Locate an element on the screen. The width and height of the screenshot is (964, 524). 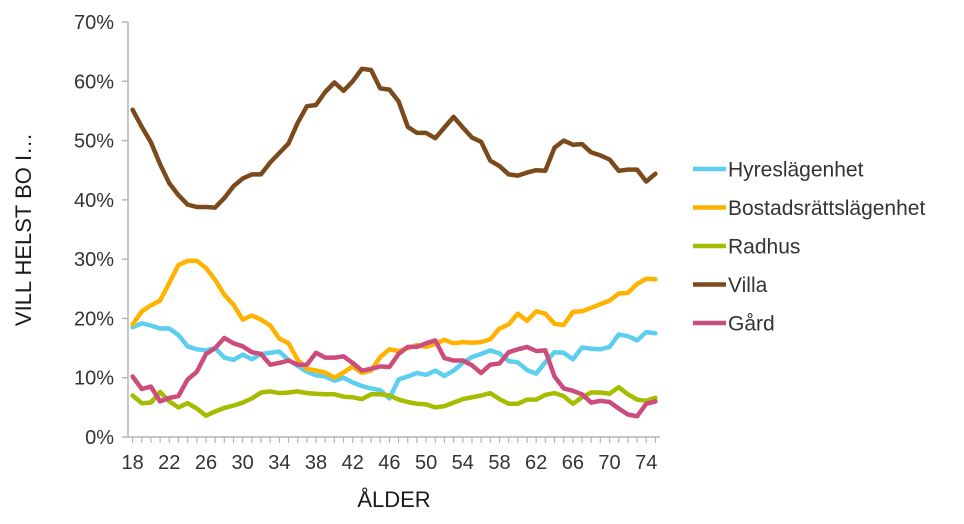
x-tick-label: 74 is located at coordinates (646, 463).